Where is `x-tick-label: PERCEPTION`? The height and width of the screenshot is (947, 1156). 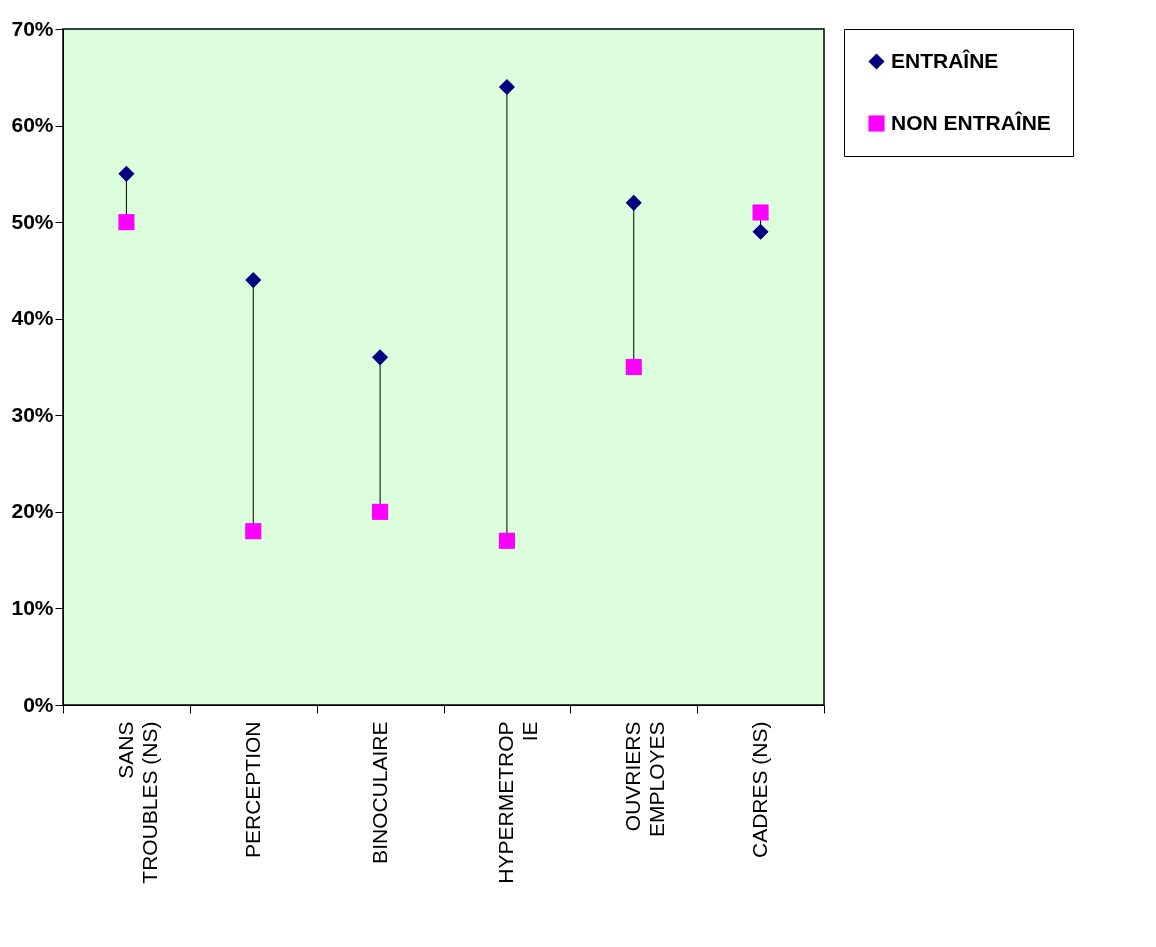
x-tick-label: PERCEPTION is located at coordinates (252, 790).